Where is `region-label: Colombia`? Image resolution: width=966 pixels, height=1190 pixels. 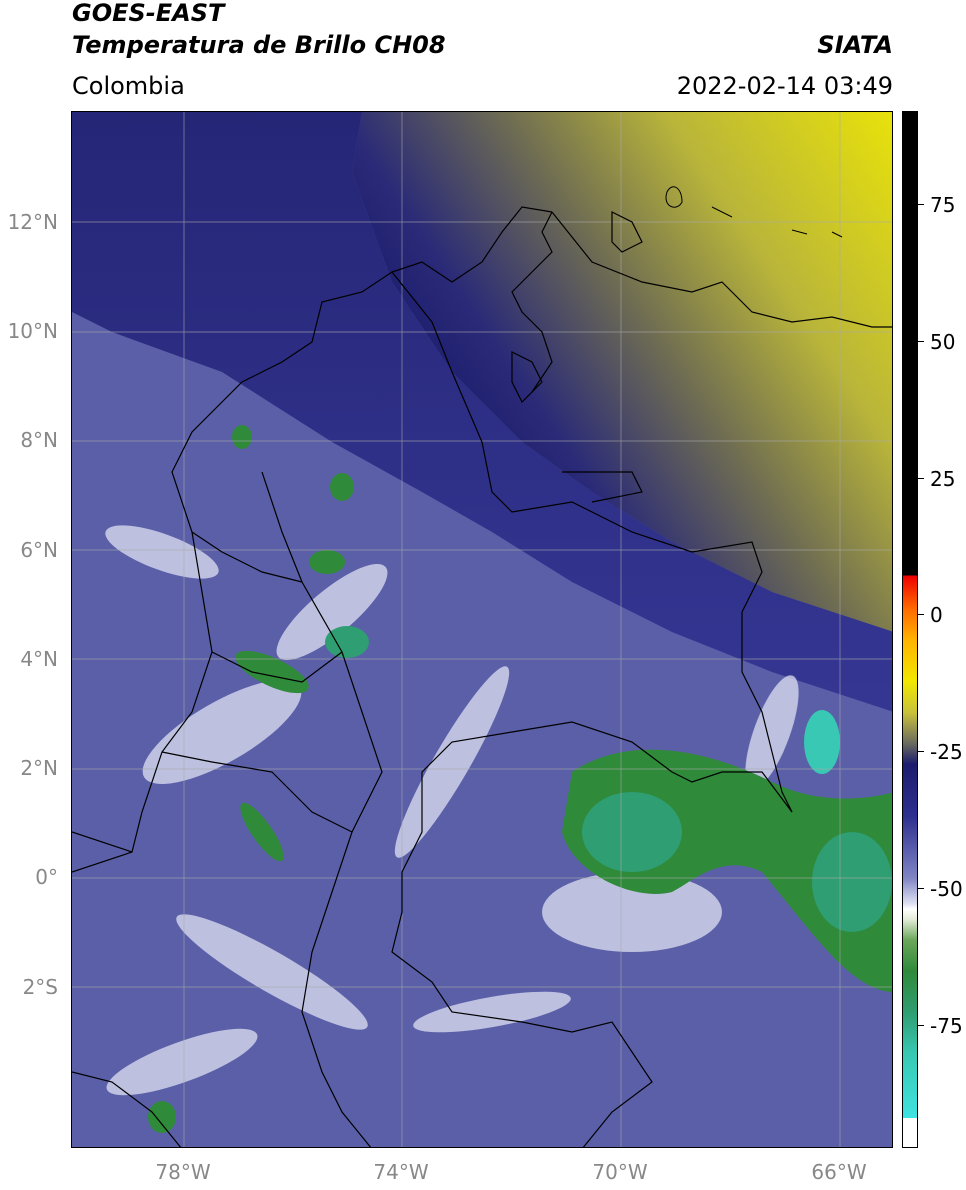
region-label: Colombia is located at coordinates (128, 86).